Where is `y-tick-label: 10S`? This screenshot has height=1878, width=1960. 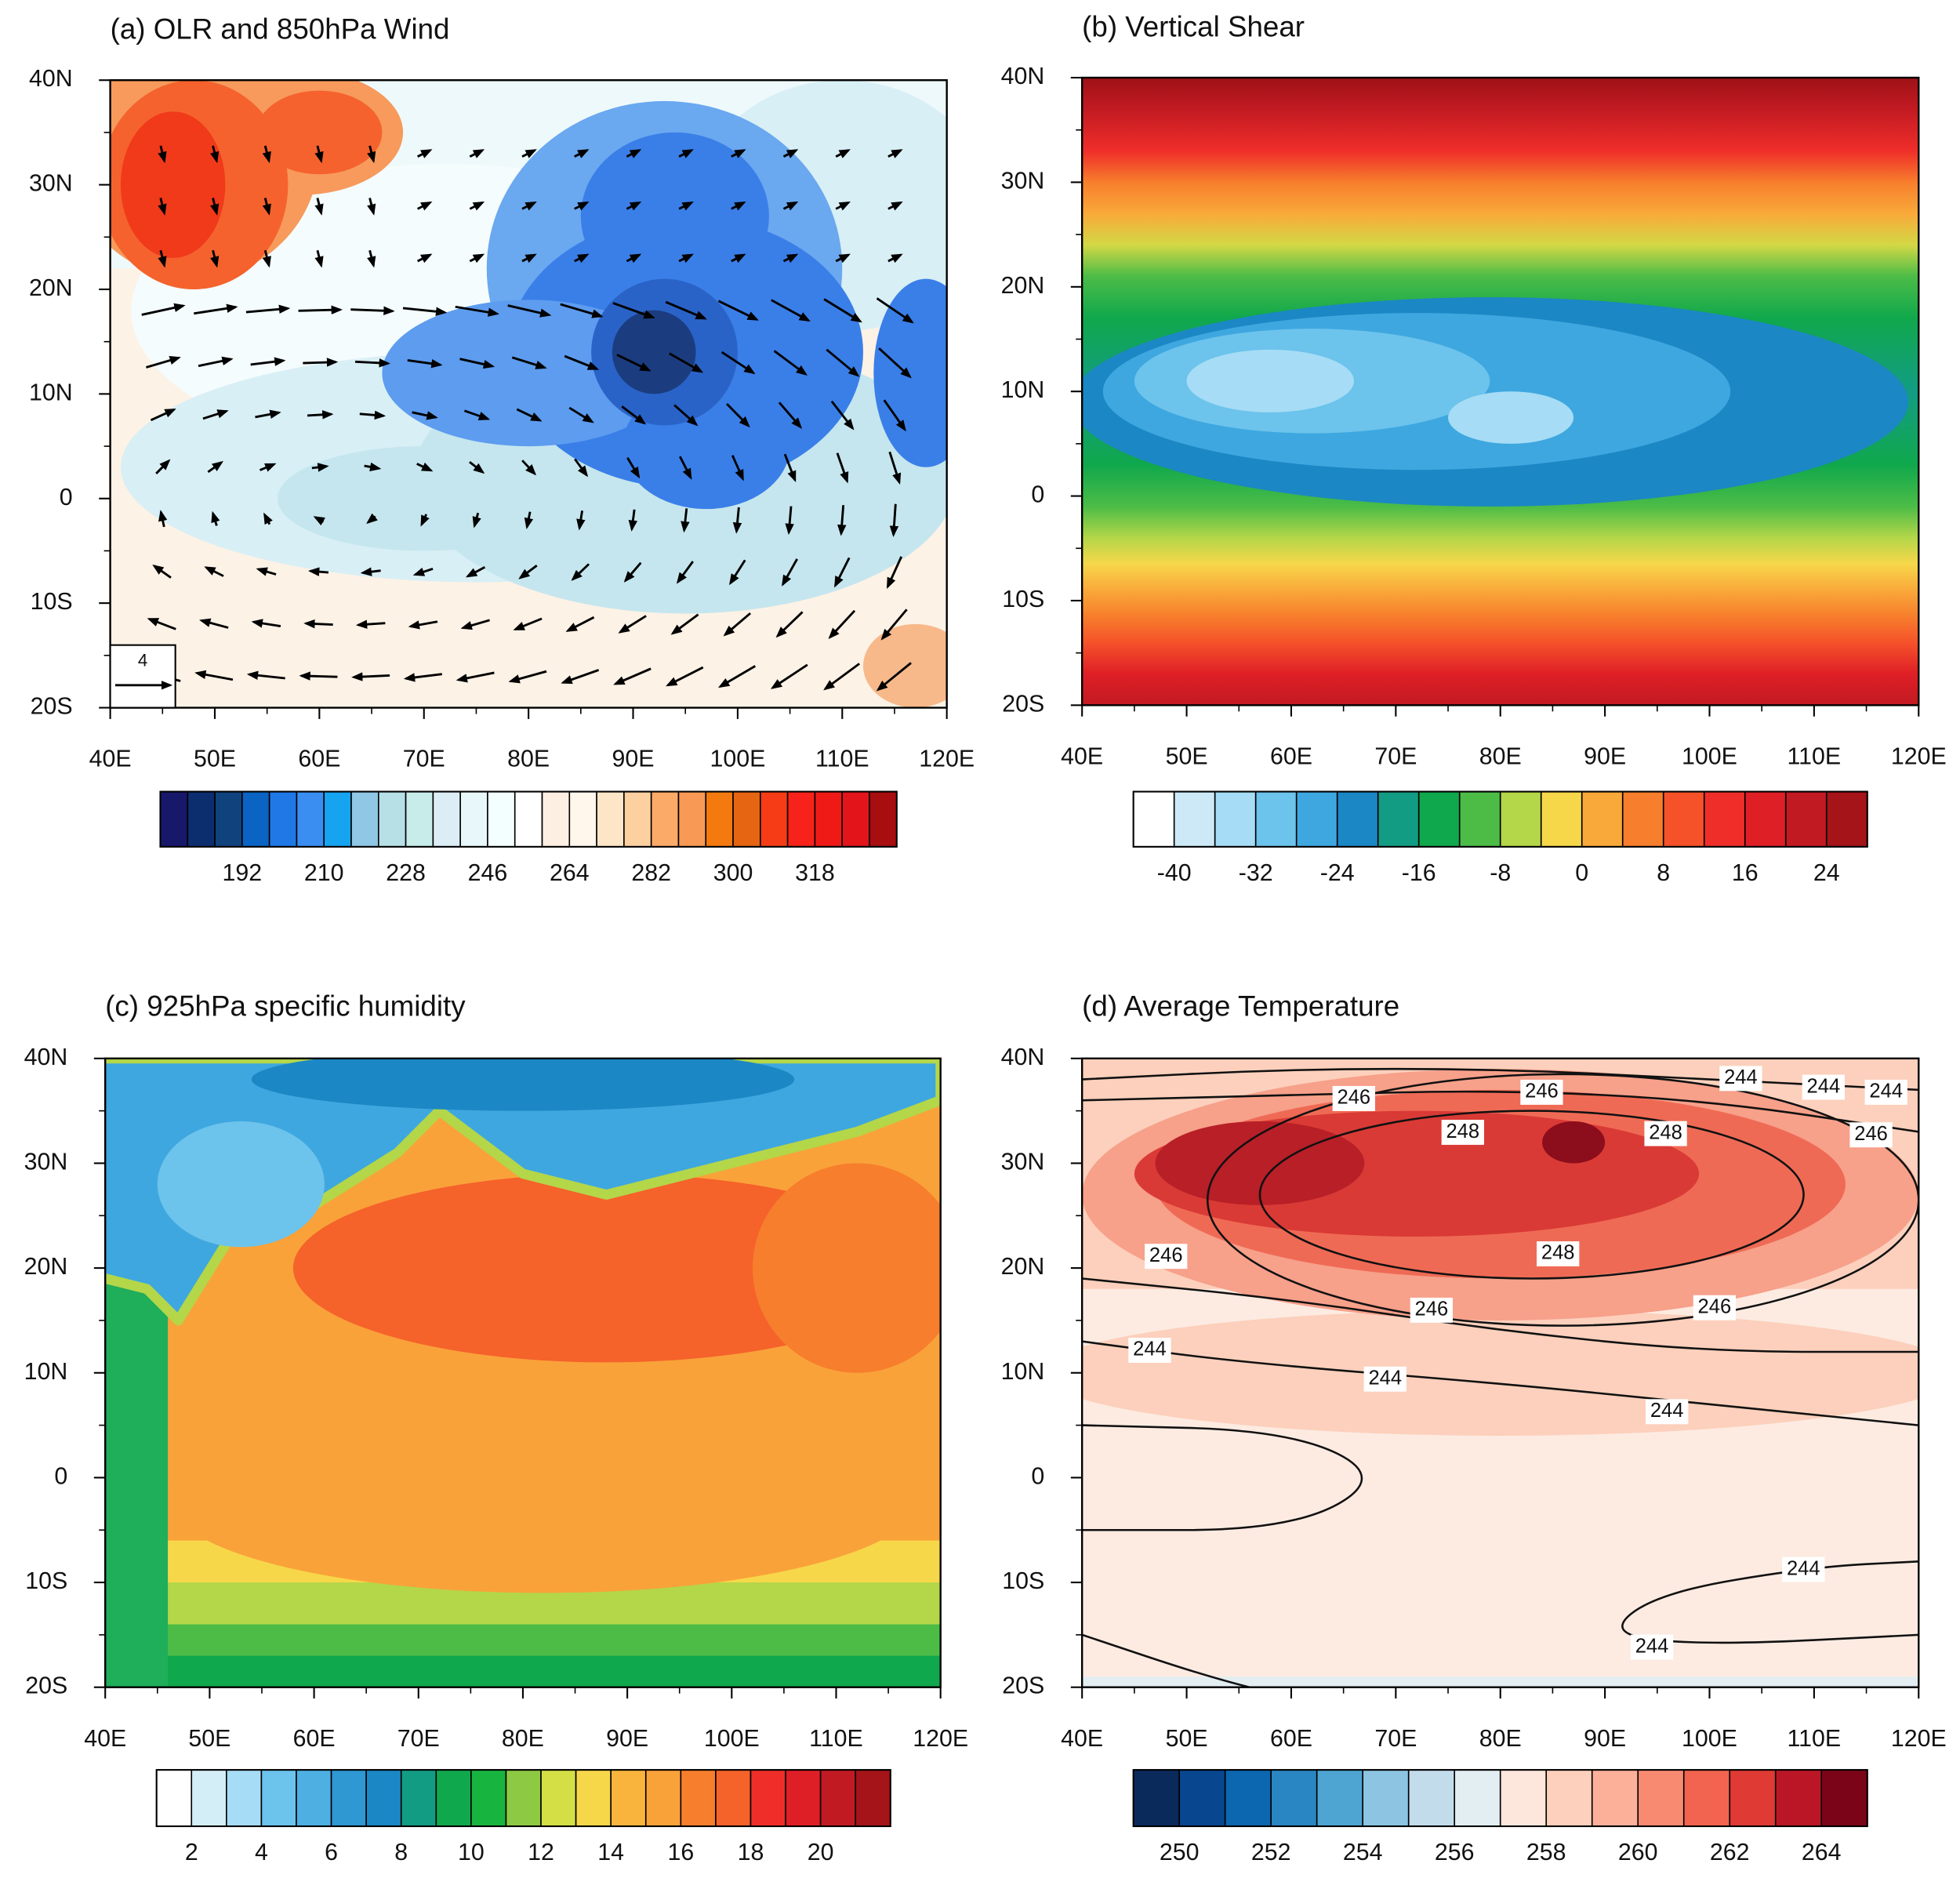
y-tick-label: 10S is located at coordinates (46, 1581).